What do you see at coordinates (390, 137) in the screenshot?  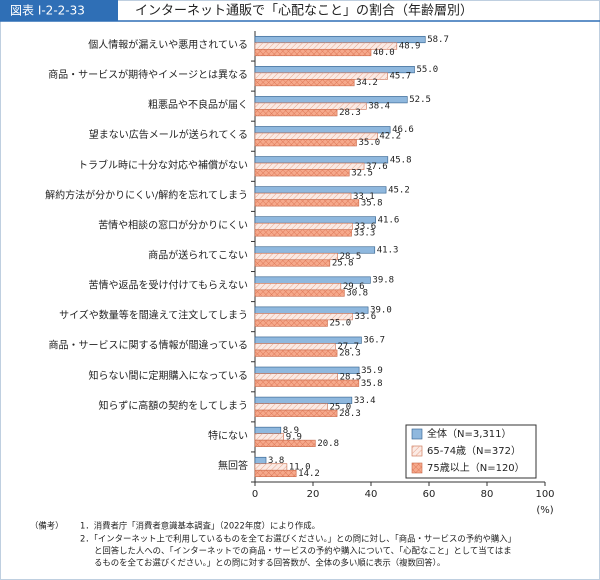 I see `value-label: 42.2` at bounding box center [390, 137].